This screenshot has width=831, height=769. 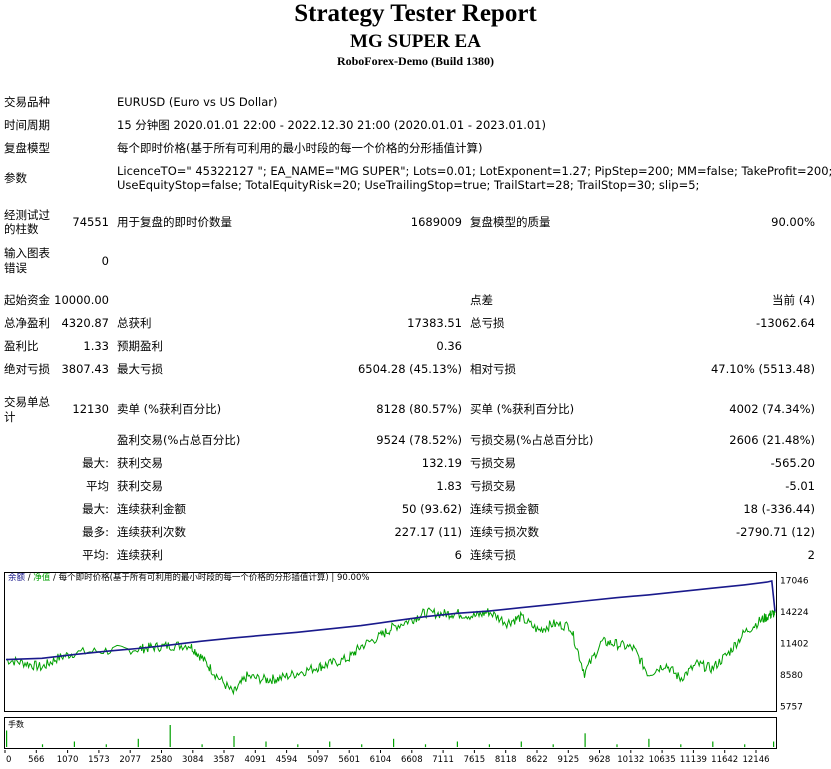 What do you see at coordinates (504, 509) in the screenshot?
I see `max-consec-loss-label: 连续亏损金额` at bounding box center [504, 509].